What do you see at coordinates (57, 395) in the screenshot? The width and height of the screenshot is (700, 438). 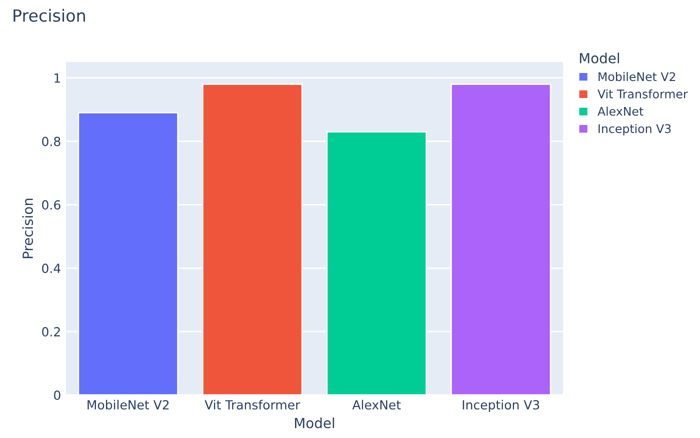 I see `y-tick-label: 0` at bounding box center [57, 395].